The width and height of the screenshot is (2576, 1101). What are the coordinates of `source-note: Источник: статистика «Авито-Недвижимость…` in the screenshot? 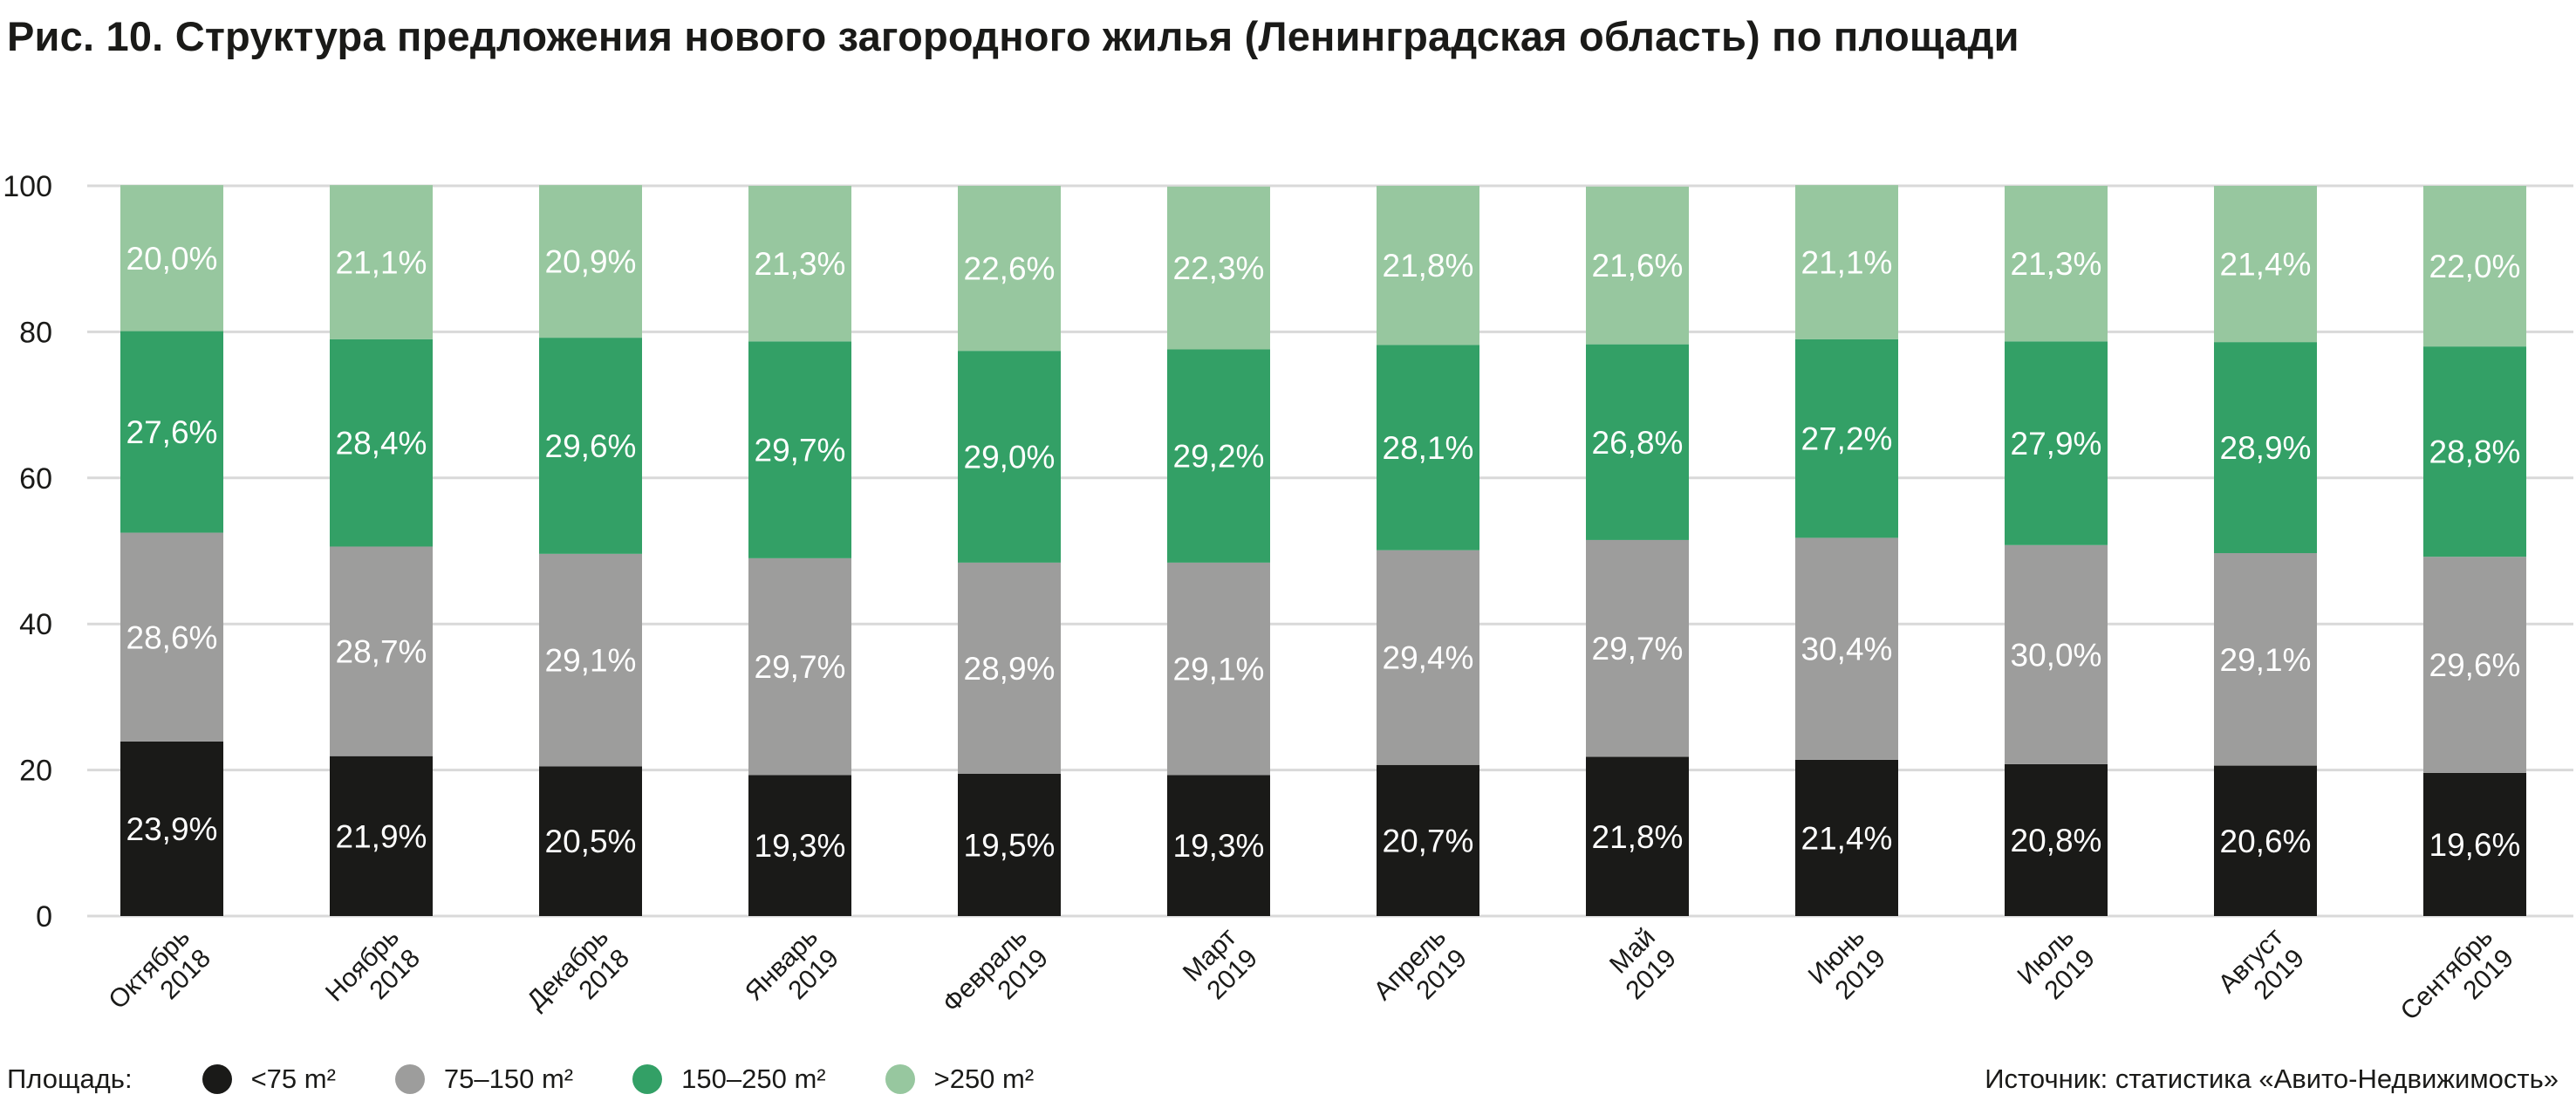 It's located at (2272, 1078).